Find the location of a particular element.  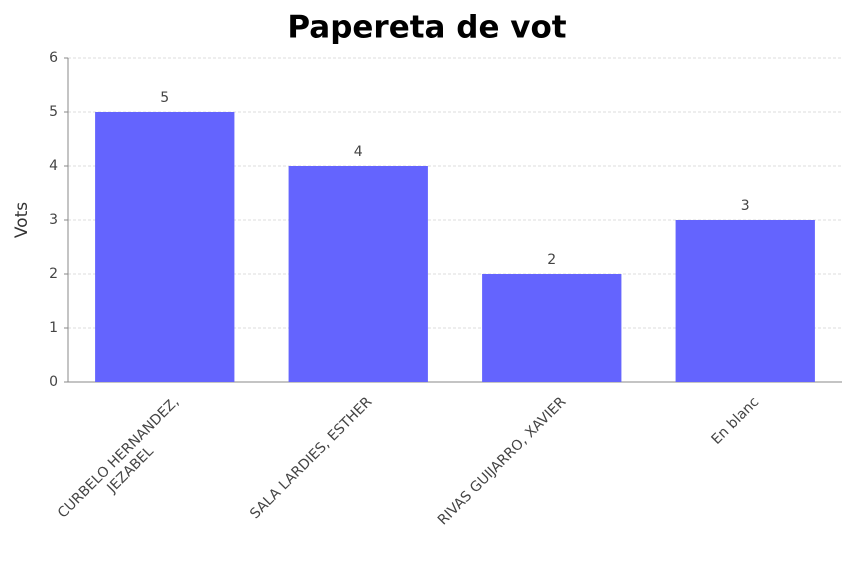

y-tick-label: 6 is located at coordinates (53, 58).